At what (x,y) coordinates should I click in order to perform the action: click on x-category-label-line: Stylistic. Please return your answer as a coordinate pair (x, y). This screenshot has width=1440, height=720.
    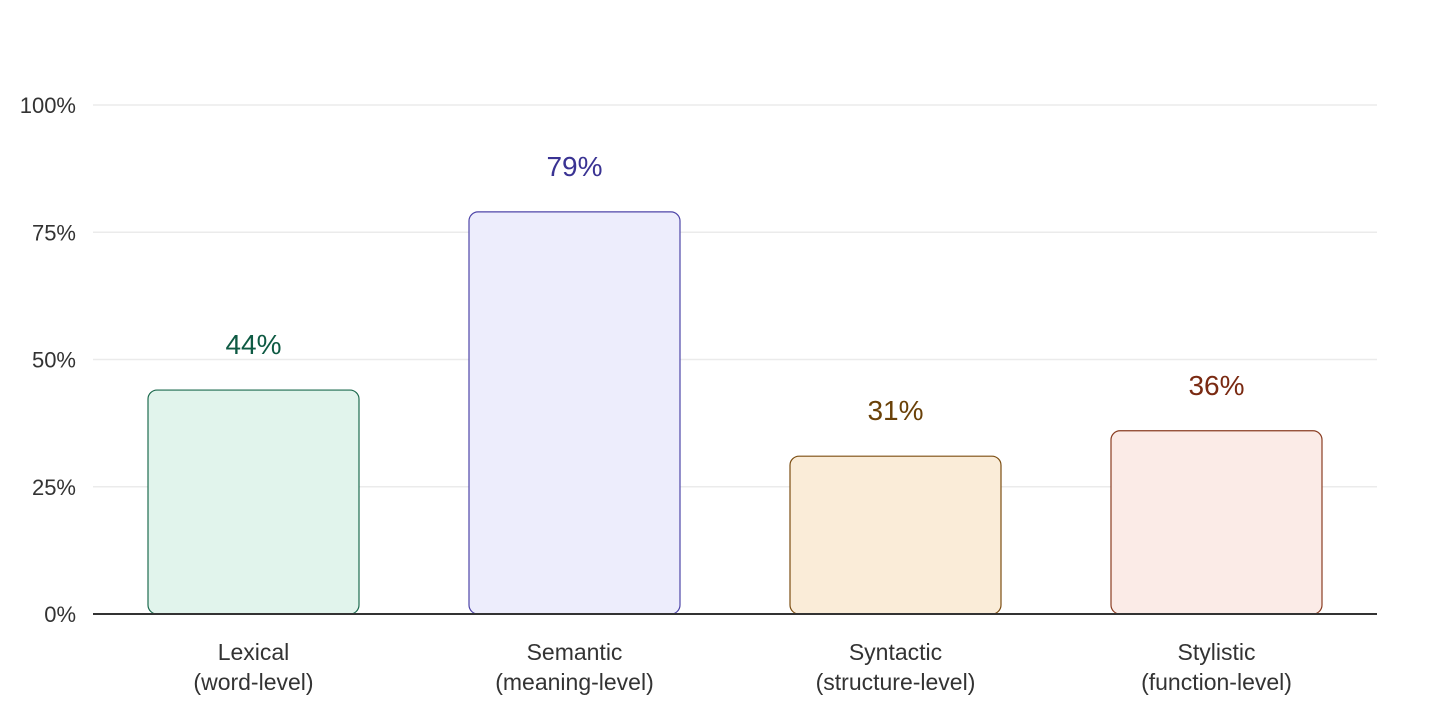
    Looking at the image, I should click on (1217, 652).